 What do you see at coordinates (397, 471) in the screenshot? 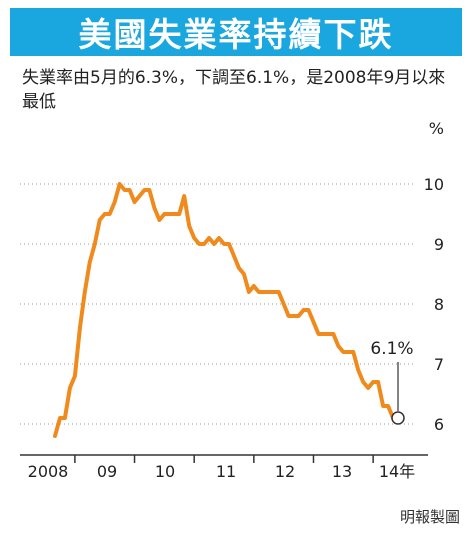
I see `x-tick-label-6: 14年` at bounding box center [397, 471].